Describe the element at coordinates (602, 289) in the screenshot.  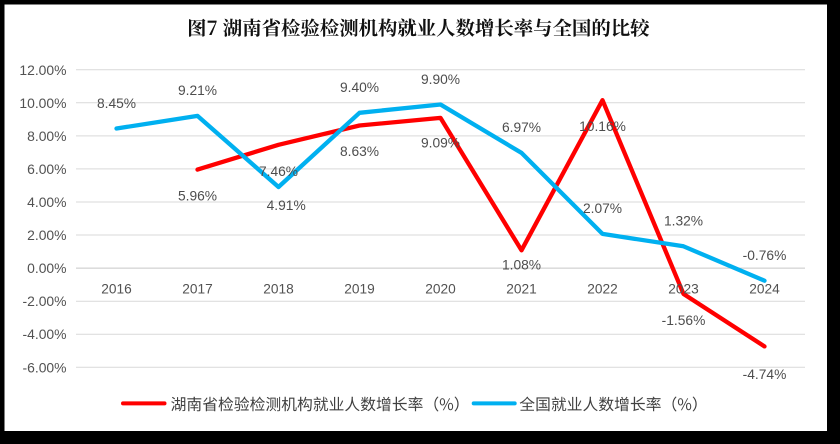
I see `svg-text: 2022` at that location.